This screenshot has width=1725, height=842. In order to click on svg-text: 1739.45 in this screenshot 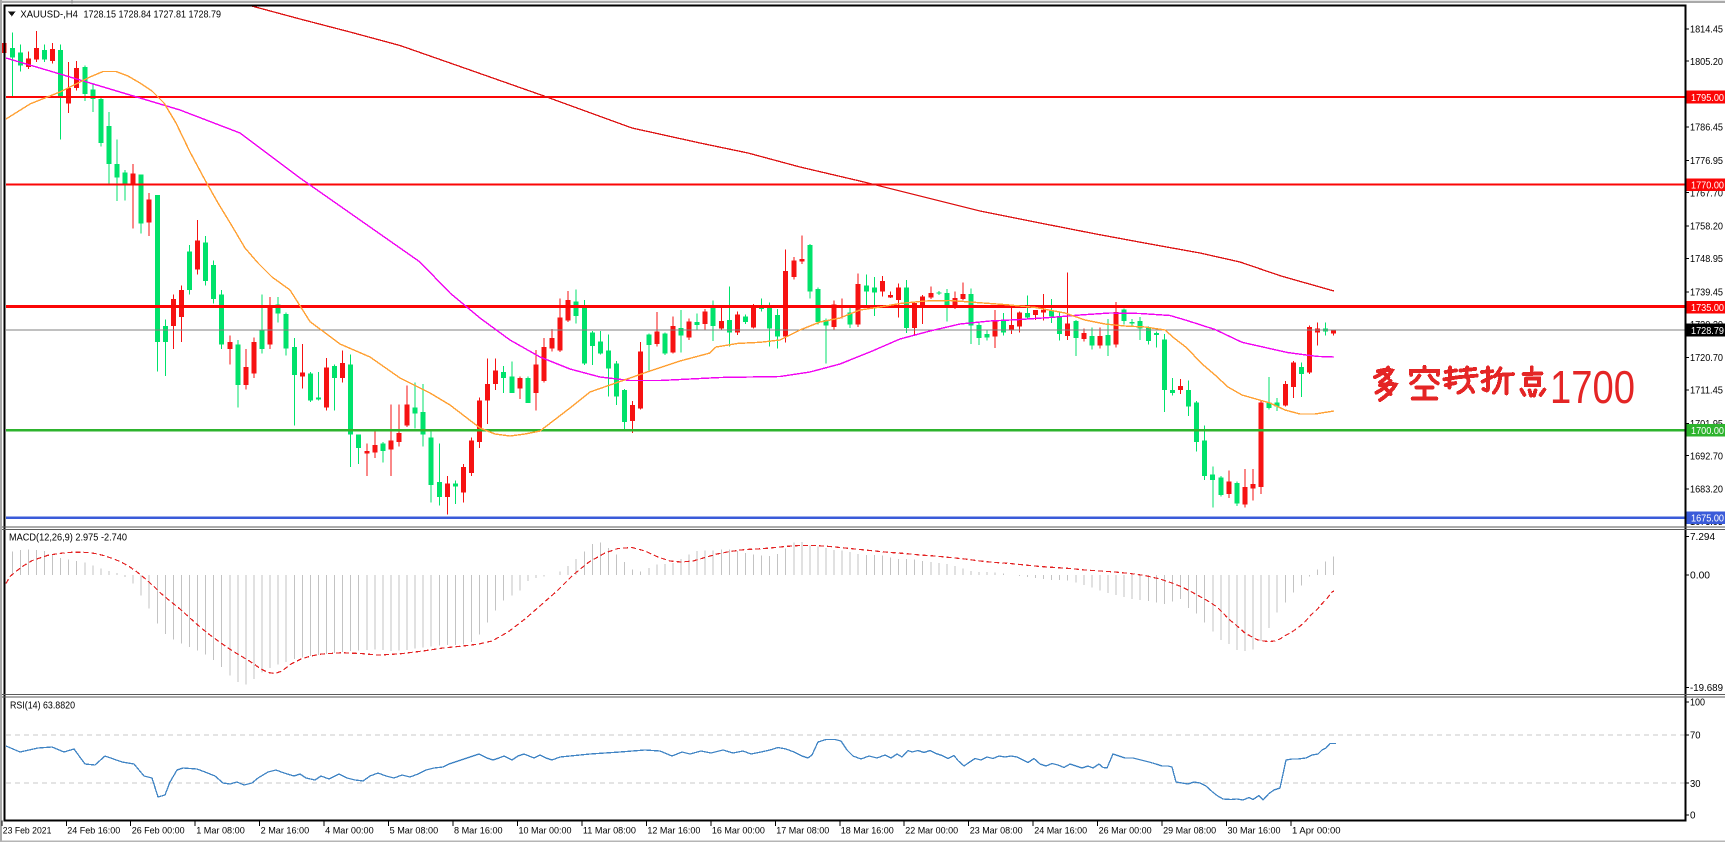, I will do `click(1706, 292)`.